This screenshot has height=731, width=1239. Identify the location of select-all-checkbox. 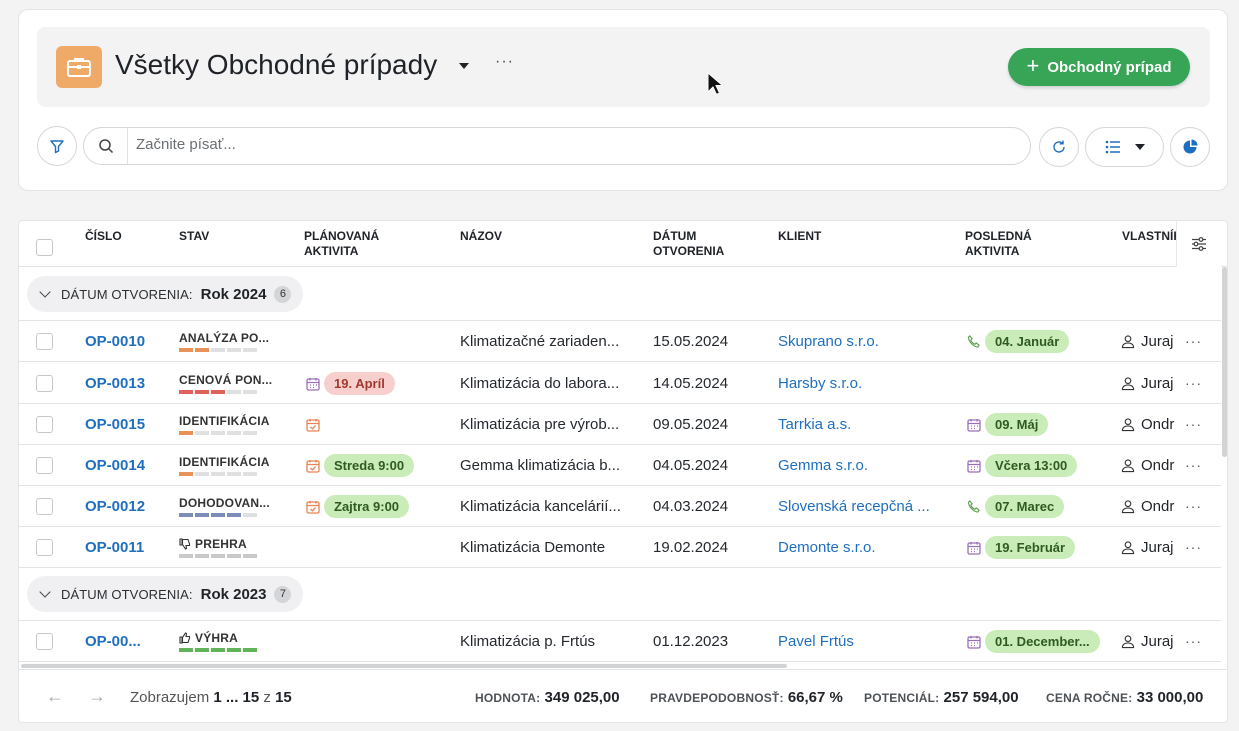
(44, 247).